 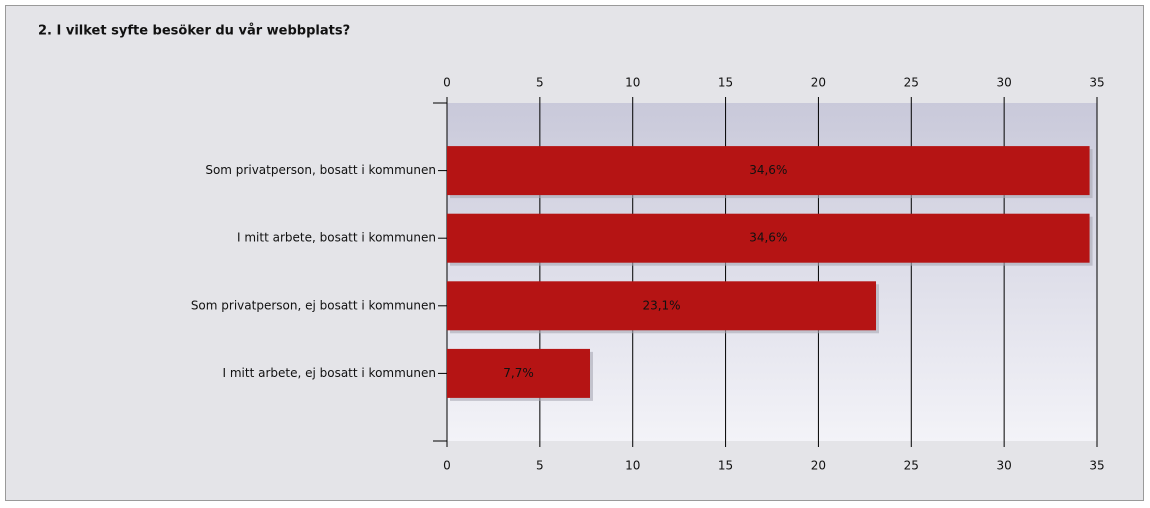 What do you see at coordinates (320, 170) in the screenshot?
I see `y-tick-label: Som privatperson, bosatt i kommunen` at bounding box center [320, 170].